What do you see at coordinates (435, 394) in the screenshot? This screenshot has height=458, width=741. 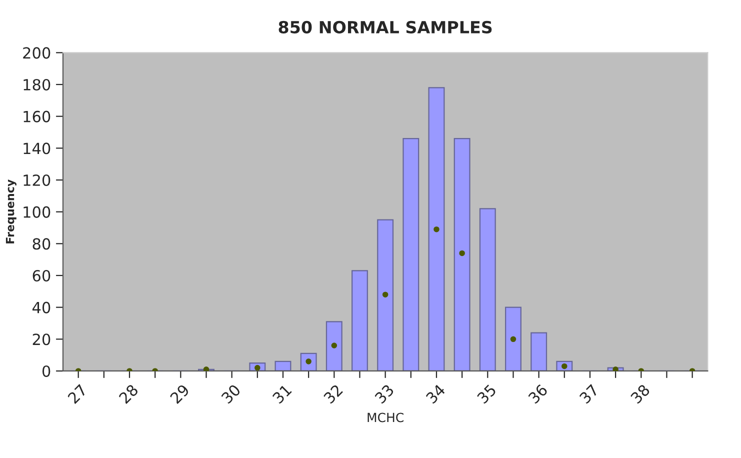 I see `x-tick-label: 34` at bounding box center [435, 394].